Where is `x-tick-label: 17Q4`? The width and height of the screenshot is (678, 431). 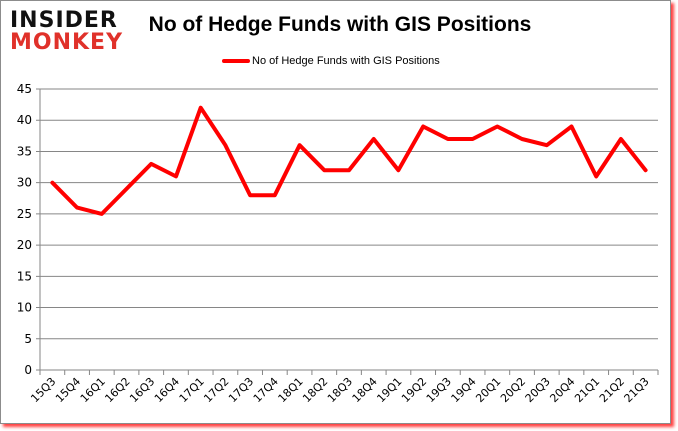
x-tick-label: 17Q4 is located at coordinates (266, 390).